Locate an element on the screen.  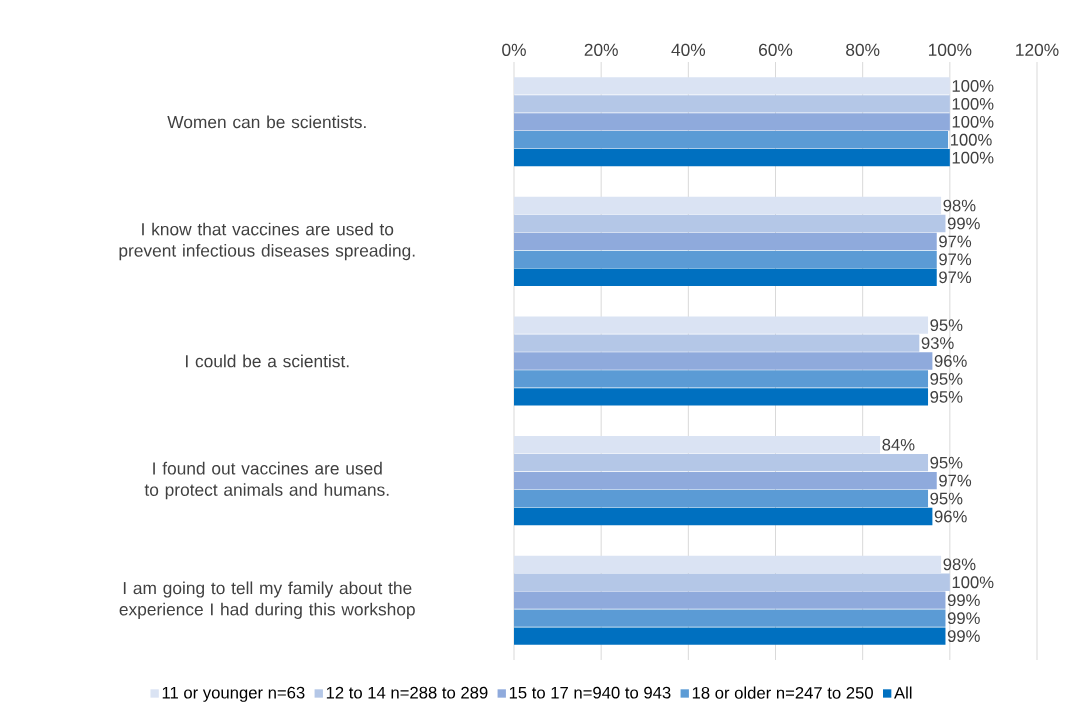
y-tick-label: I am going to tell my family about the experience I had during this workshop is located at coordinates (267, 600).